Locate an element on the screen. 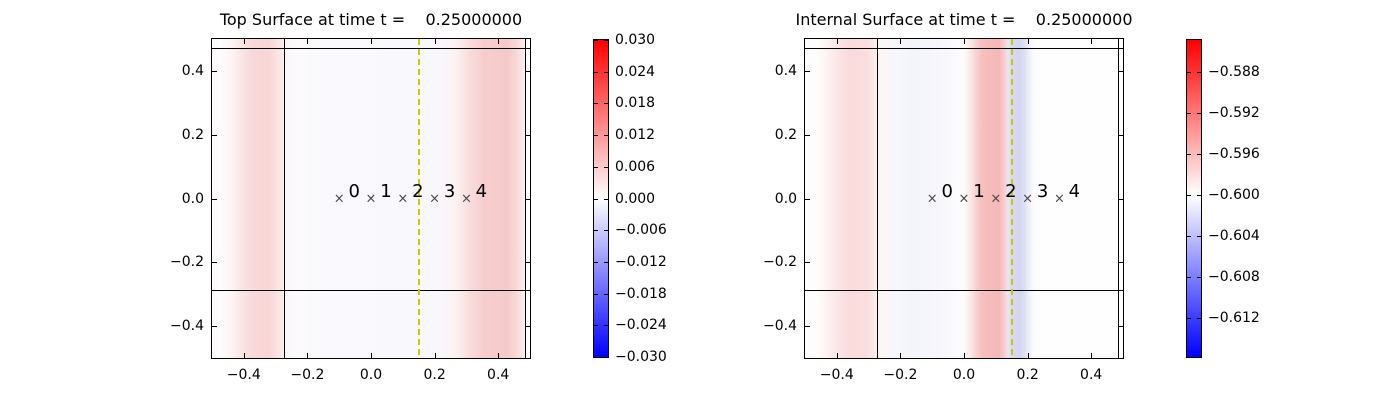  colorbar-tick-label: −0.604 is located at coordinates (1234, 235).